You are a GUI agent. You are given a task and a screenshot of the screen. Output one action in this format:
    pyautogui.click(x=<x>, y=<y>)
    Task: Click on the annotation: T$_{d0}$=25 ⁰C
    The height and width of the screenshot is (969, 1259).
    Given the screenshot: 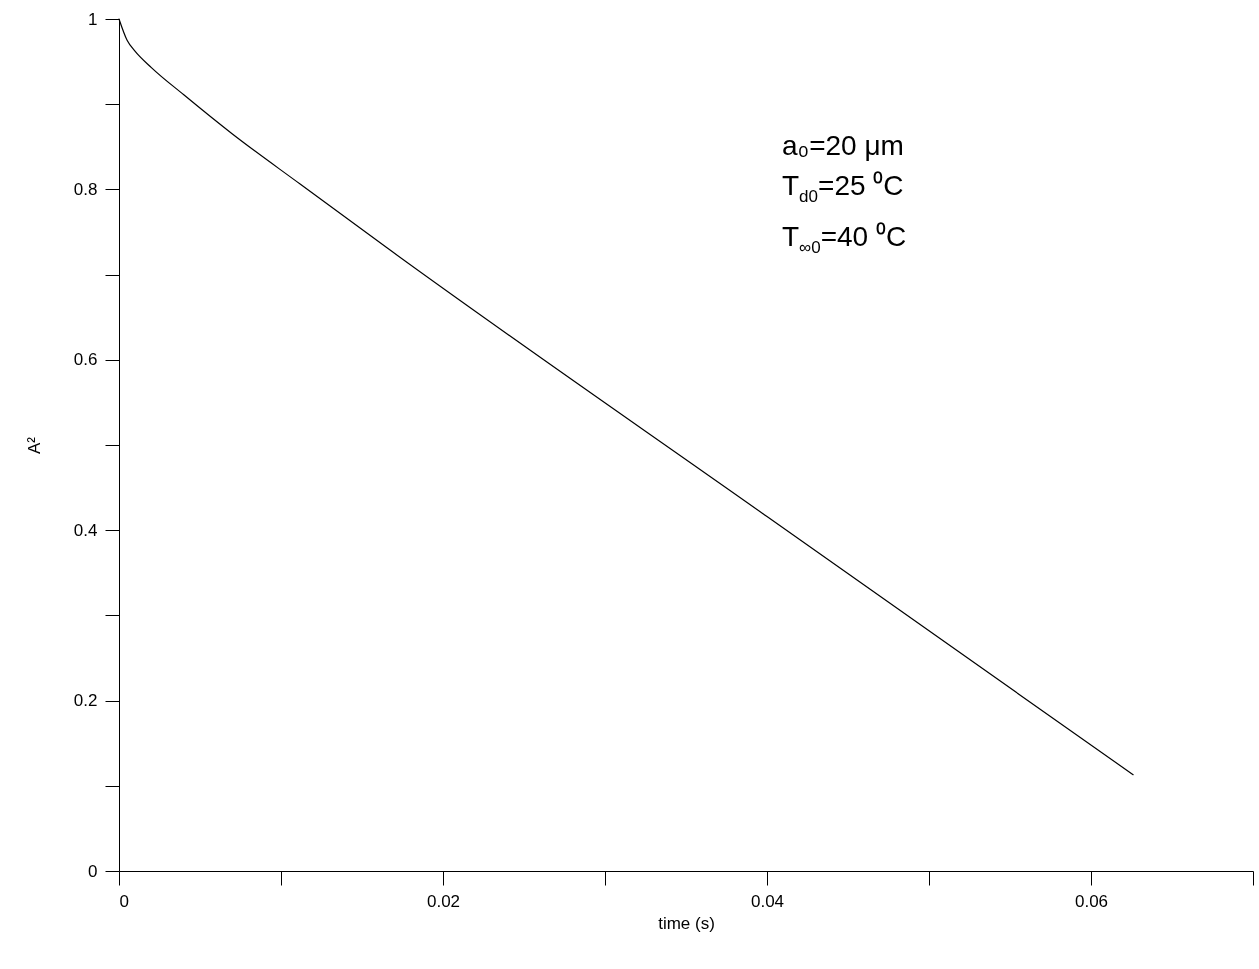 What is the action you would take?
    pyautogui.click(x=843, y=188)
    